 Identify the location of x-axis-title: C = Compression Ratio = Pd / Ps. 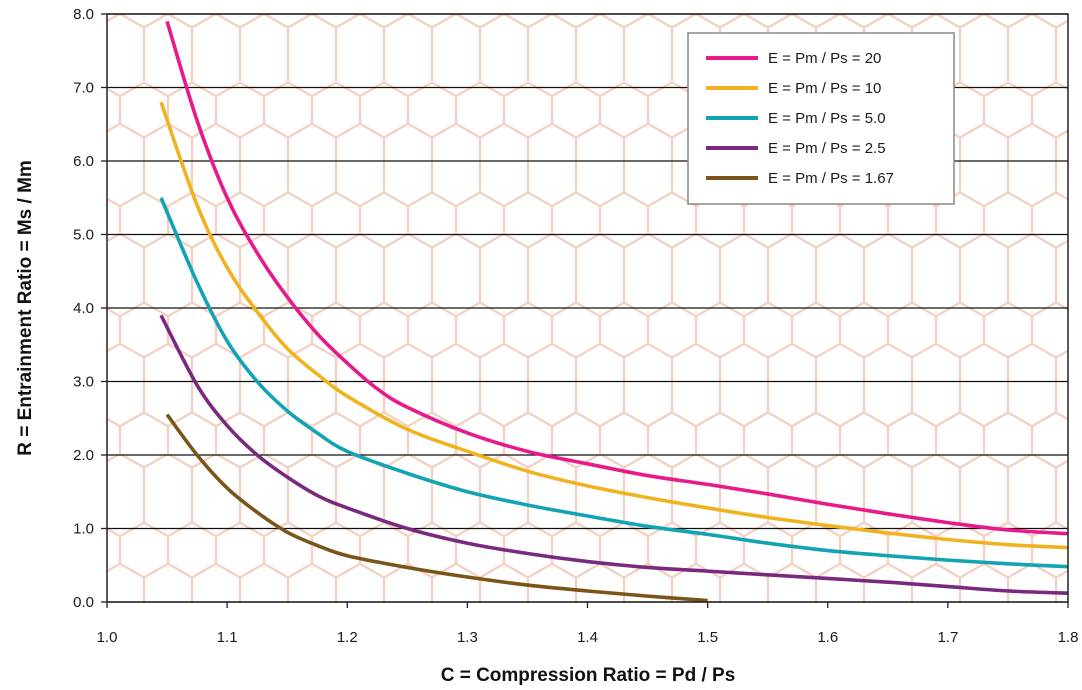
(588, 675).